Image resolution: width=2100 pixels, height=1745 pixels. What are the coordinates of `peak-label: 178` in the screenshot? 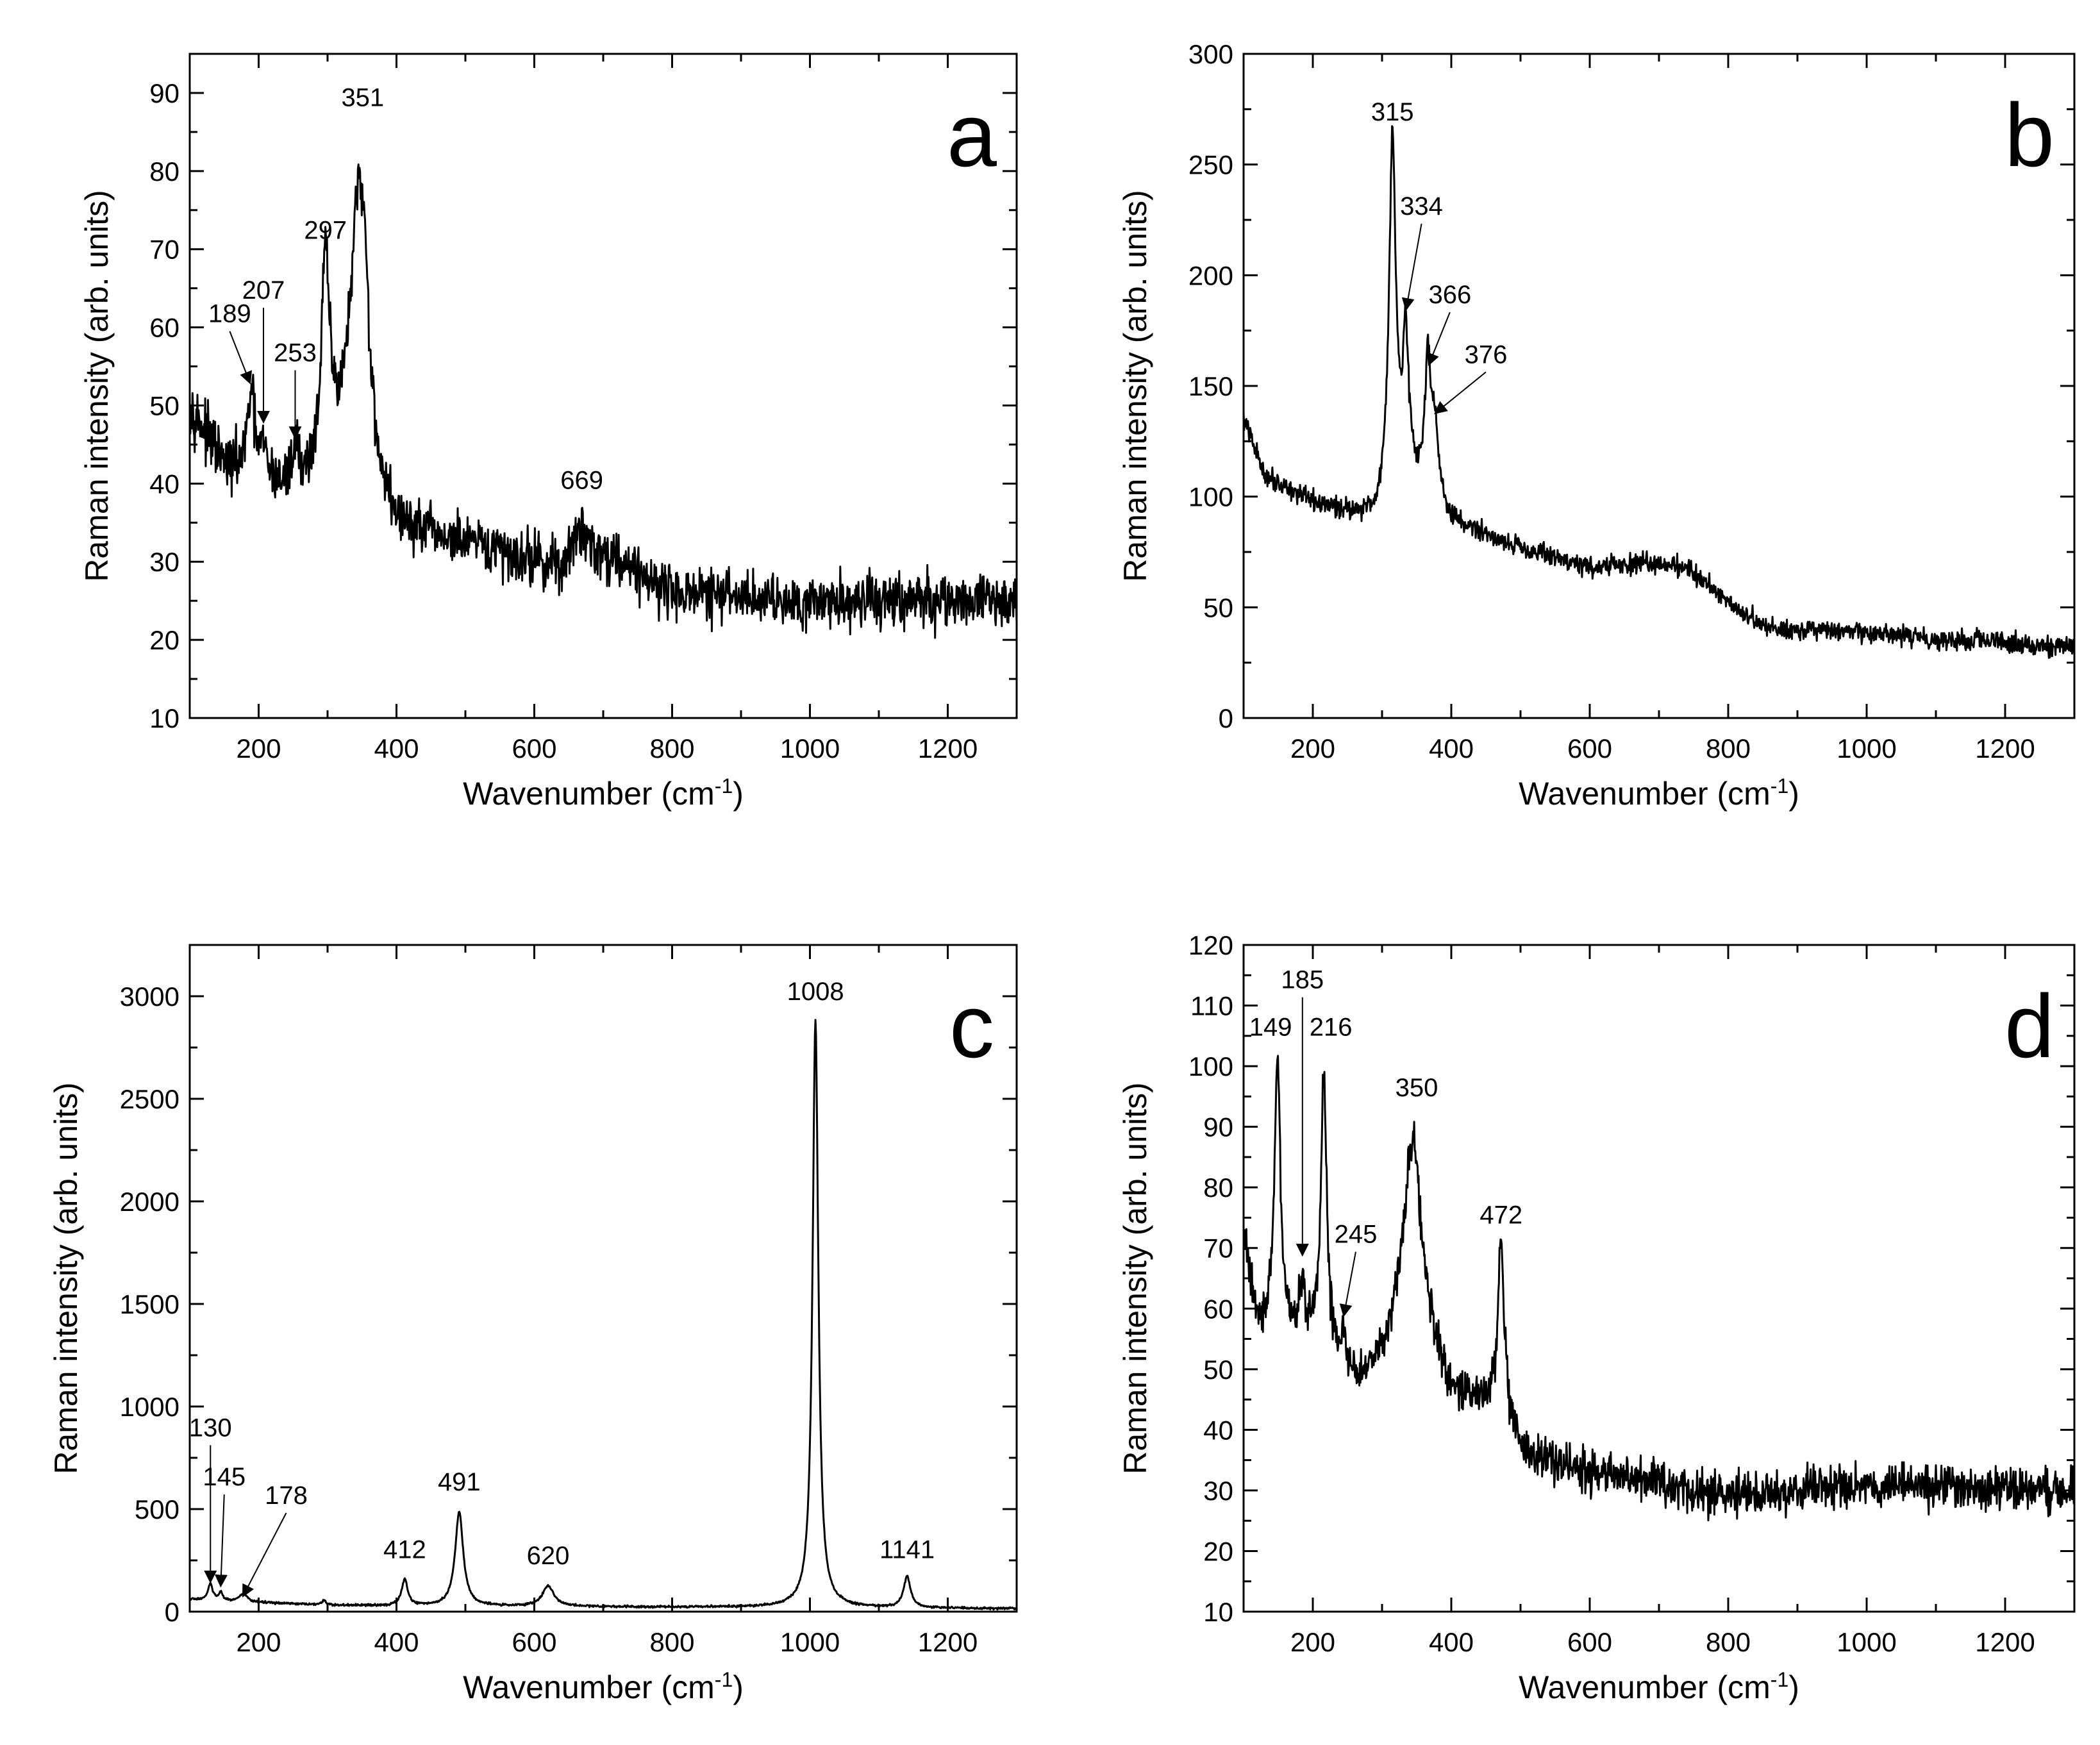 It's located at (286, 1496).